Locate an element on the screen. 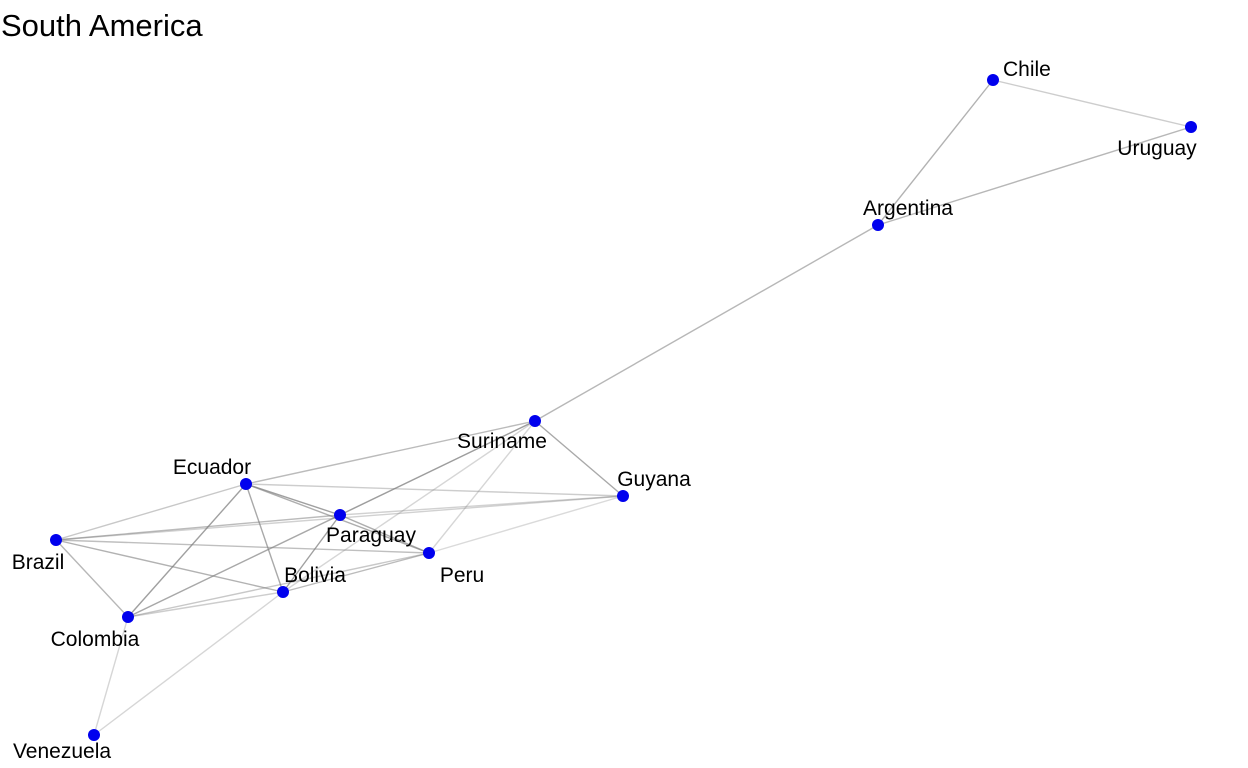 The image size is (1248, 768). edge-paraguay-guyana is located at coordinates (481, 505).